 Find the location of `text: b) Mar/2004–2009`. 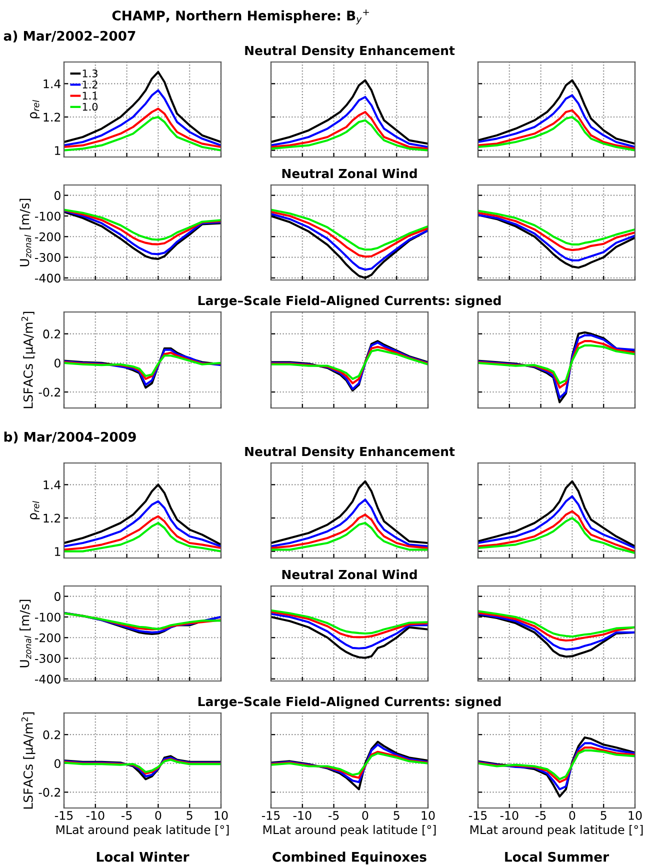

text: b) Mar/2004–2009 is located at coordinates (70, 438).